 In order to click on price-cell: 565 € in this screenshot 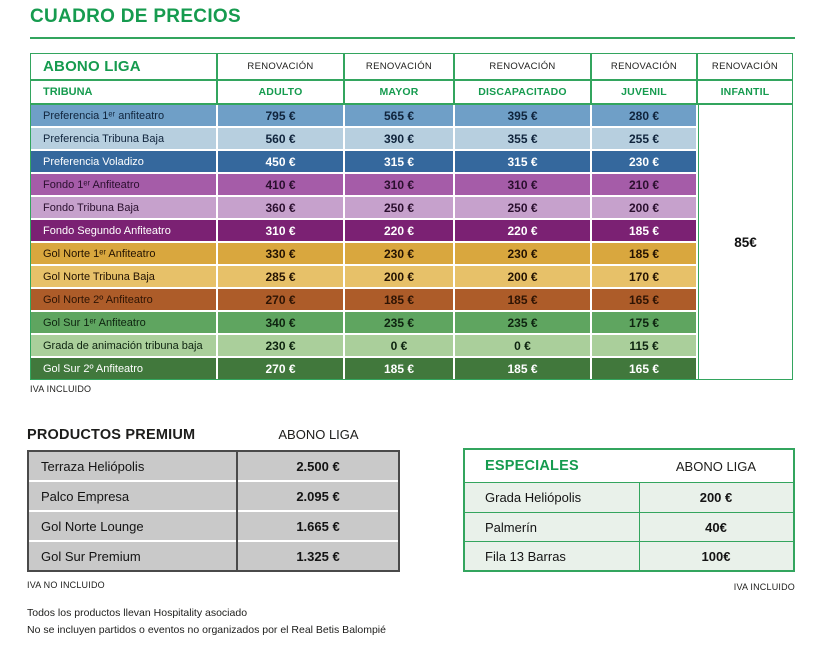, I will do `click(399, 115)`.